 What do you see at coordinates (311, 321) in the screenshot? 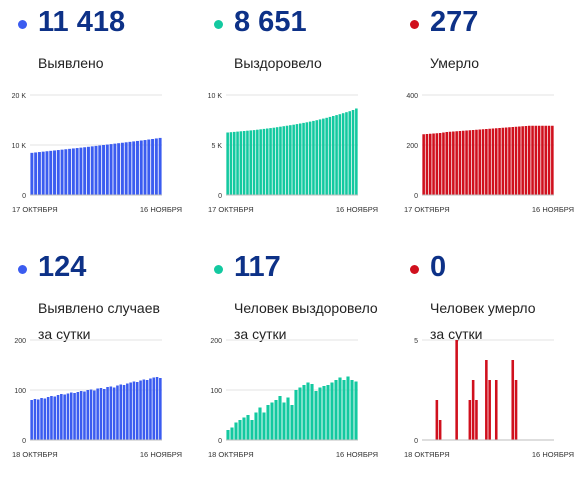
I see `panel-label: Человек выздоровело за сутки` at bounding box center [311, 321].